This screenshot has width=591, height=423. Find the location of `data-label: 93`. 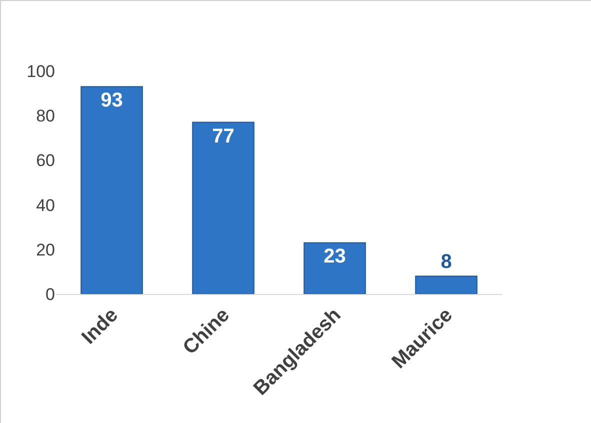

data-label: 93 is located at coordinates (111, 101).